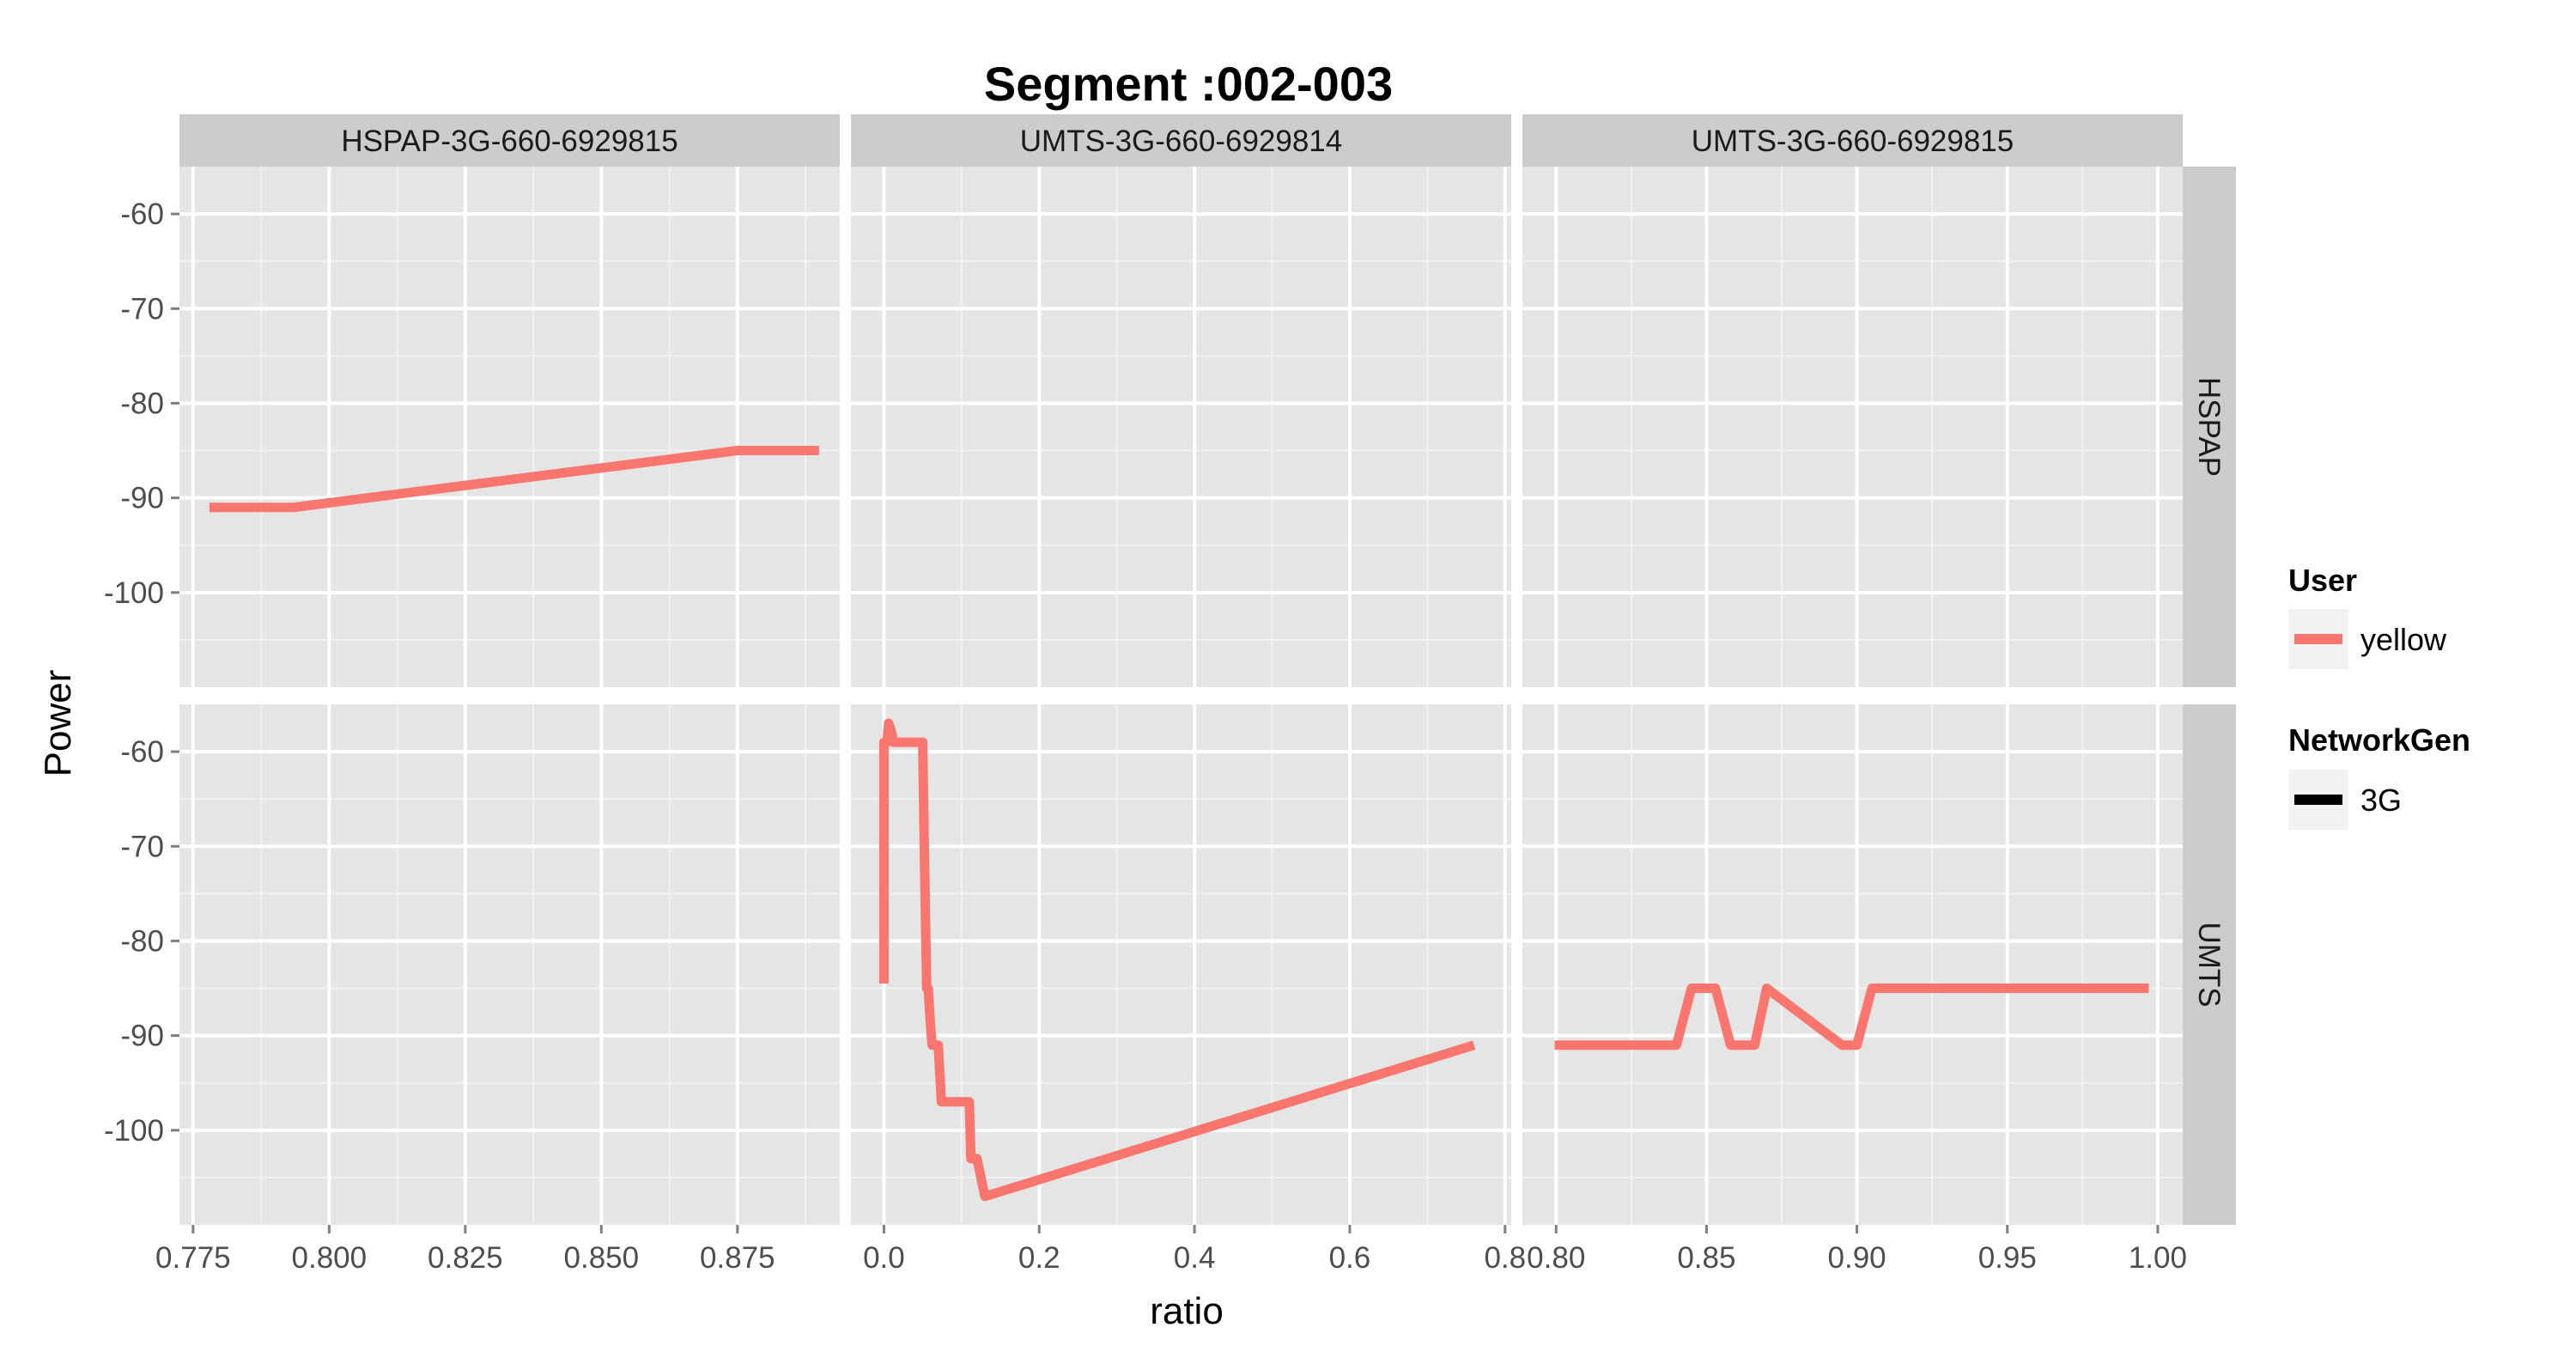 The width and height of the screenshot is (2576, 1352). Describe the element at coordinates (1187, 1311) in the screenshot. I see `x-axis-title: ratio` at that location.